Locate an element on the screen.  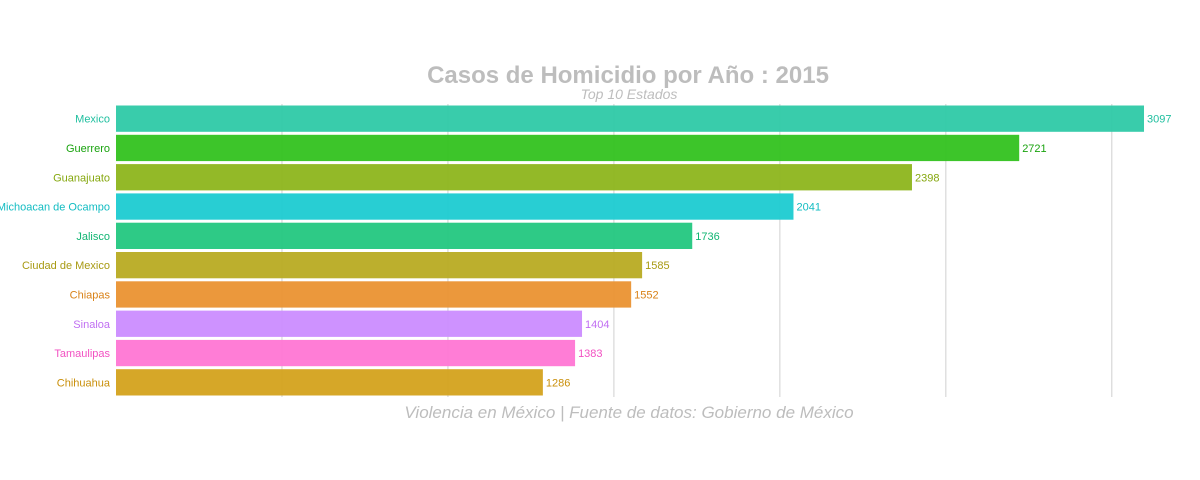
category-label: Tamaulipas is located at coordinates (82, 354).